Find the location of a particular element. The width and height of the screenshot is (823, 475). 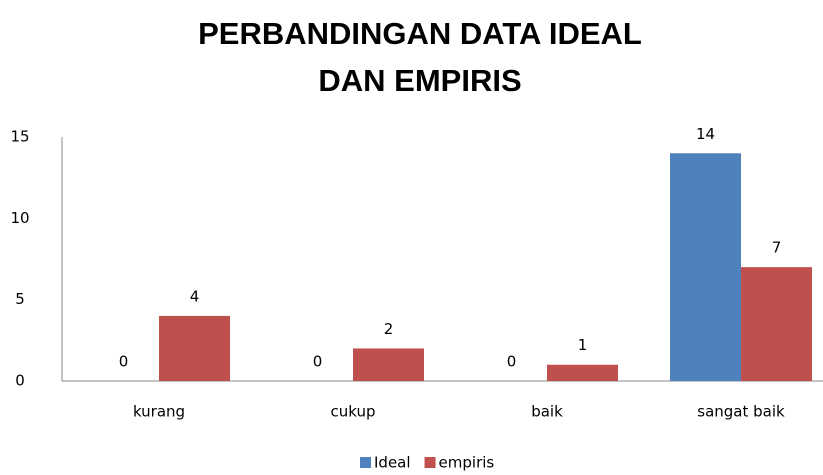

y-tick-label: 15 is located at coordinates (19, 137).